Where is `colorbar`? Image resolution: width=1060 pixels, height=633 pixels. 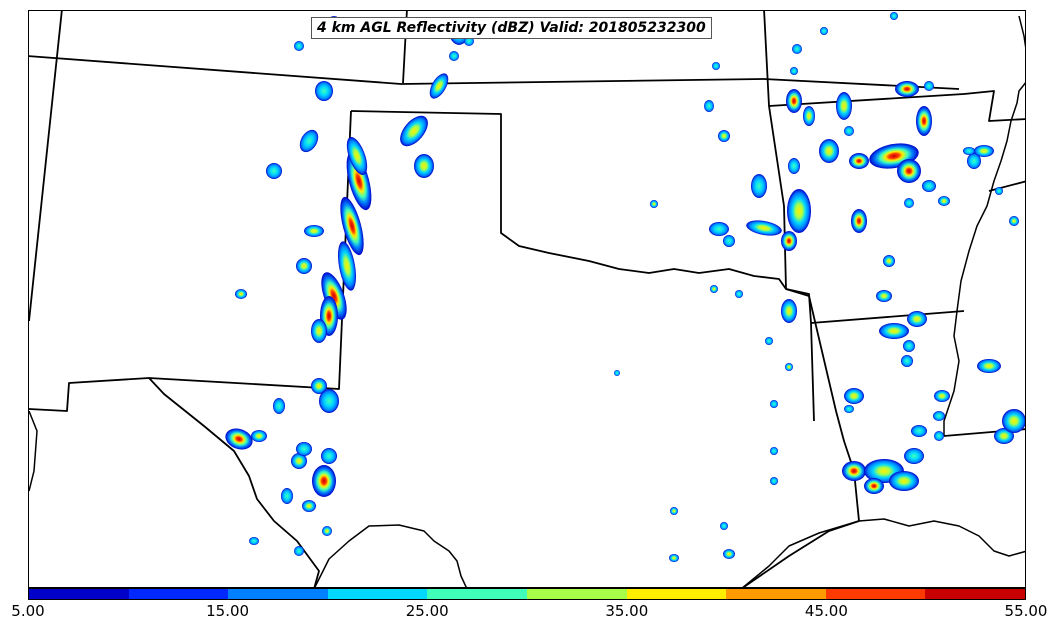 colorbar is located at coordinates (527, 594).